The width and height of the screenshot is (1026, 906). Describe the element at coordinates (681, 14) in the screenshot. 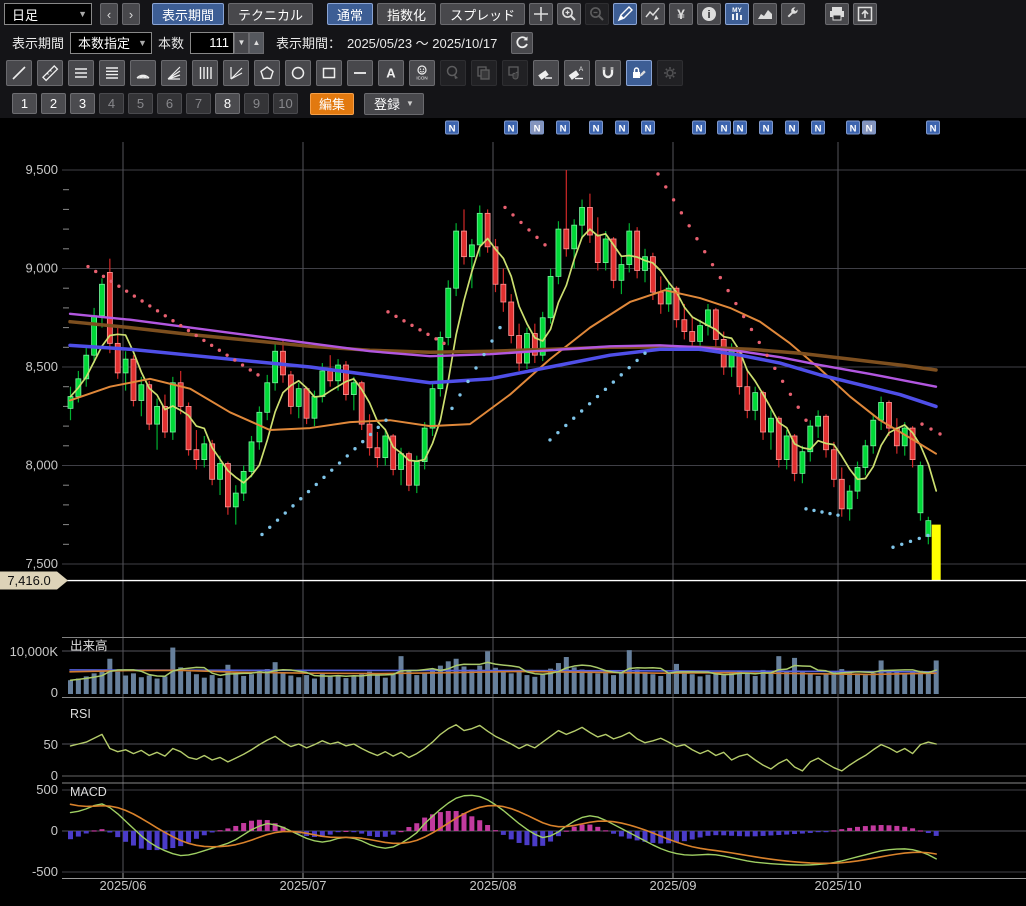

I see `yen-button: ¥` at that location.